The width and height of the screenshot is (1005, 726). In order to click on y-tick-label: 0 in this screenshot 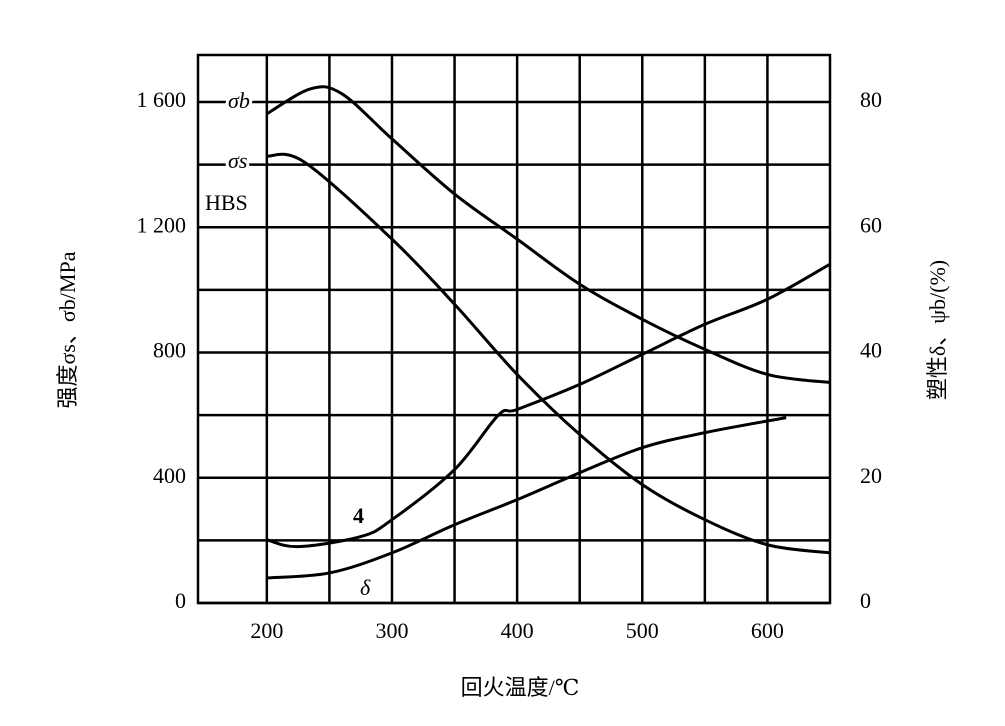, I will do `click(180, 600)`.